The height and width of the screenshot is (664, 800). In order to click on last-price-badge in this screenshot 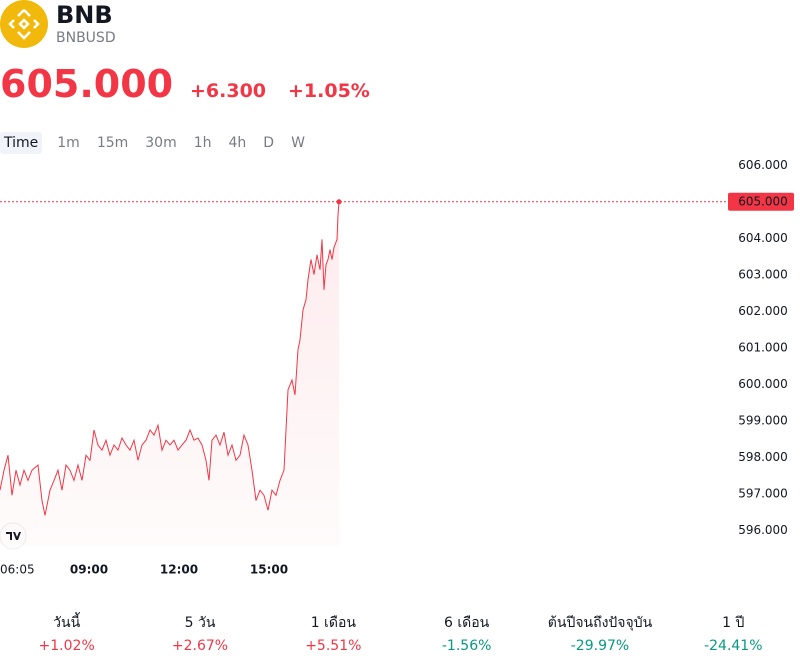, I will do `click(761, 201)`.